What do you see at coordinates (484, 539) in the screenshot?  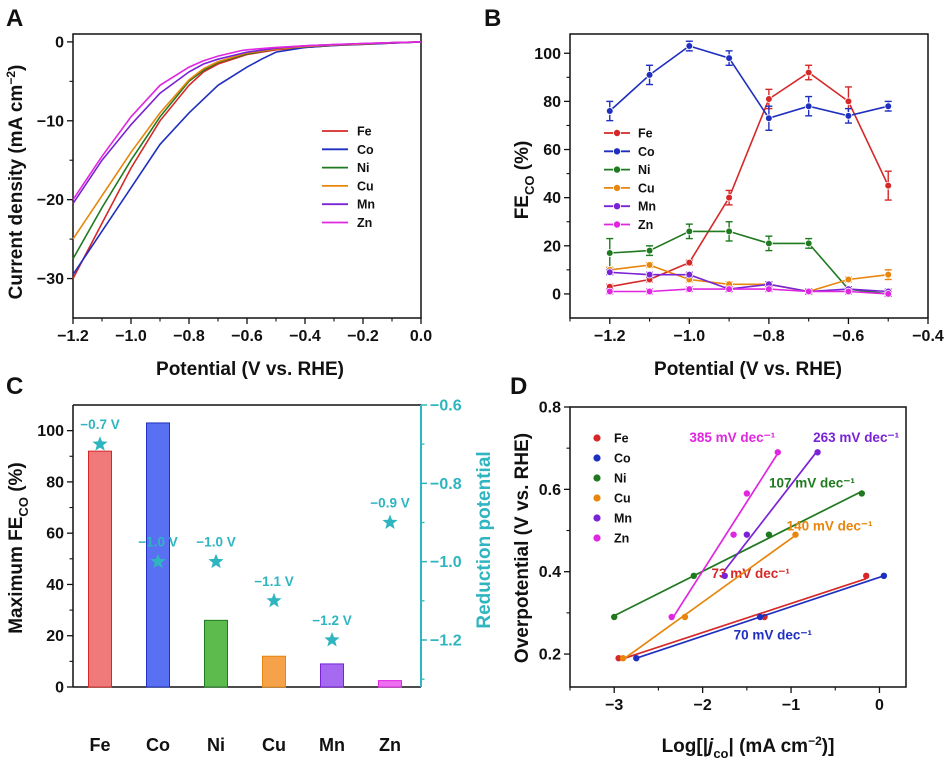 I see `panel-c-y2label: Reduction potential` at bounding box center [484, 539].